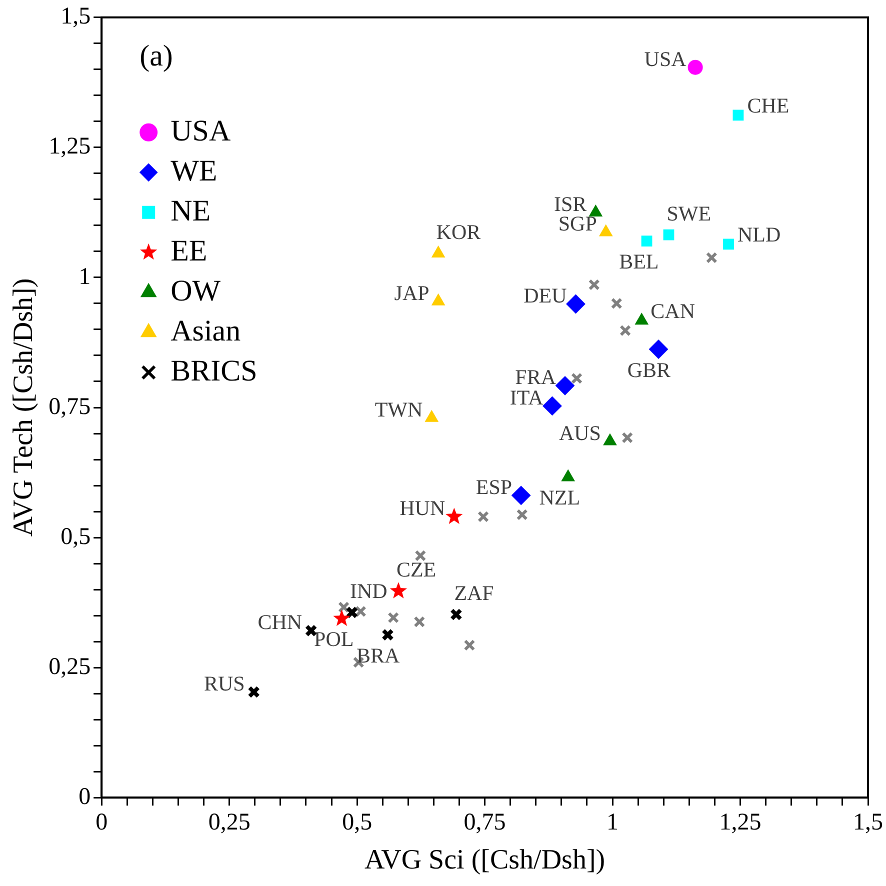 Image resolution: width=886 pixels, height=886 pixels. I want to click on legend-label: EE, so click(189, 251).